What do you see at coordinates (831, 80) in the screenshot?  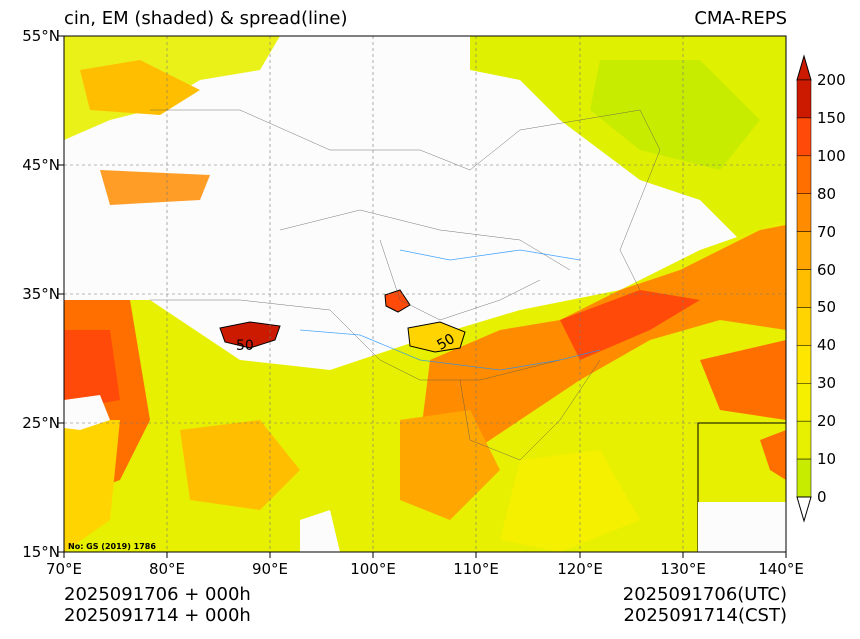 I see `colorbar-tick-label: 200` at bounding box center [831, 80].